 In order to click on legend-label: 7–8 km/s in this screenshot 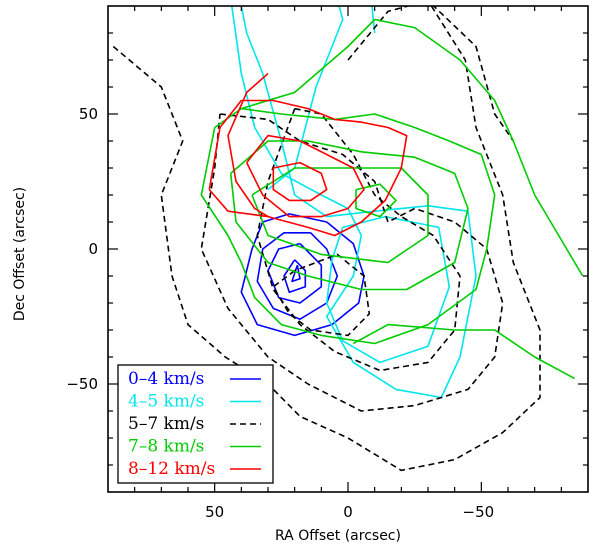, I will do `click(166, 447)`.